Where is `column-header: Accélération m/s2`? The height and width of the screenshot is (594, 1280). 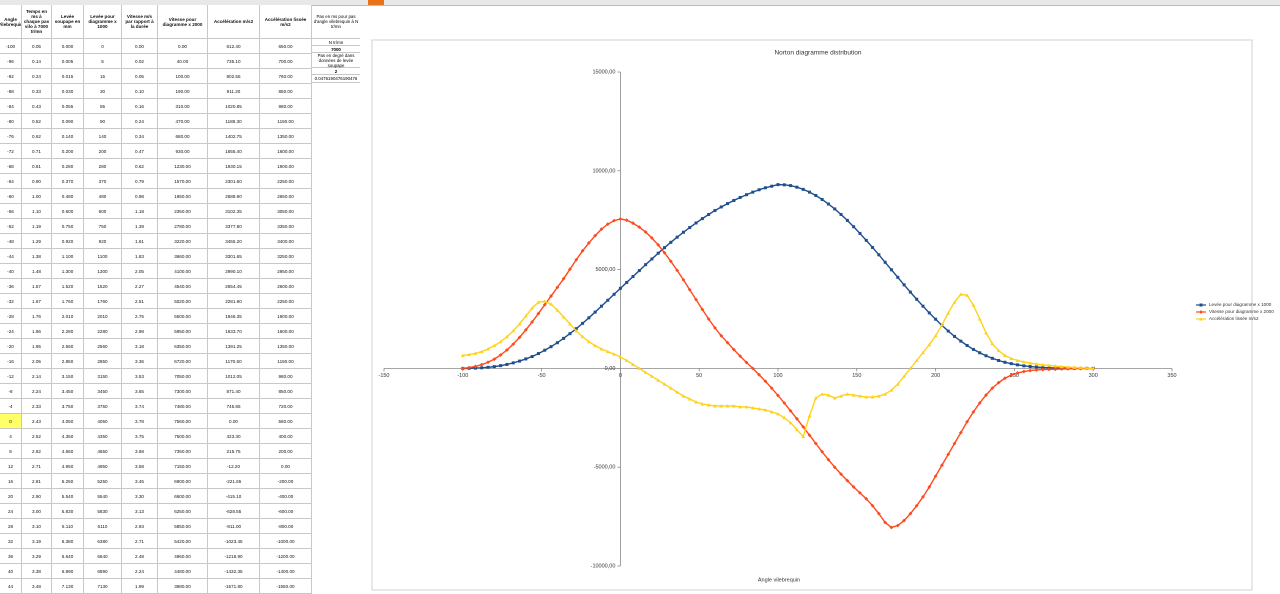
column-header: Accélération m/s2 is located at coordinates (234, 22).